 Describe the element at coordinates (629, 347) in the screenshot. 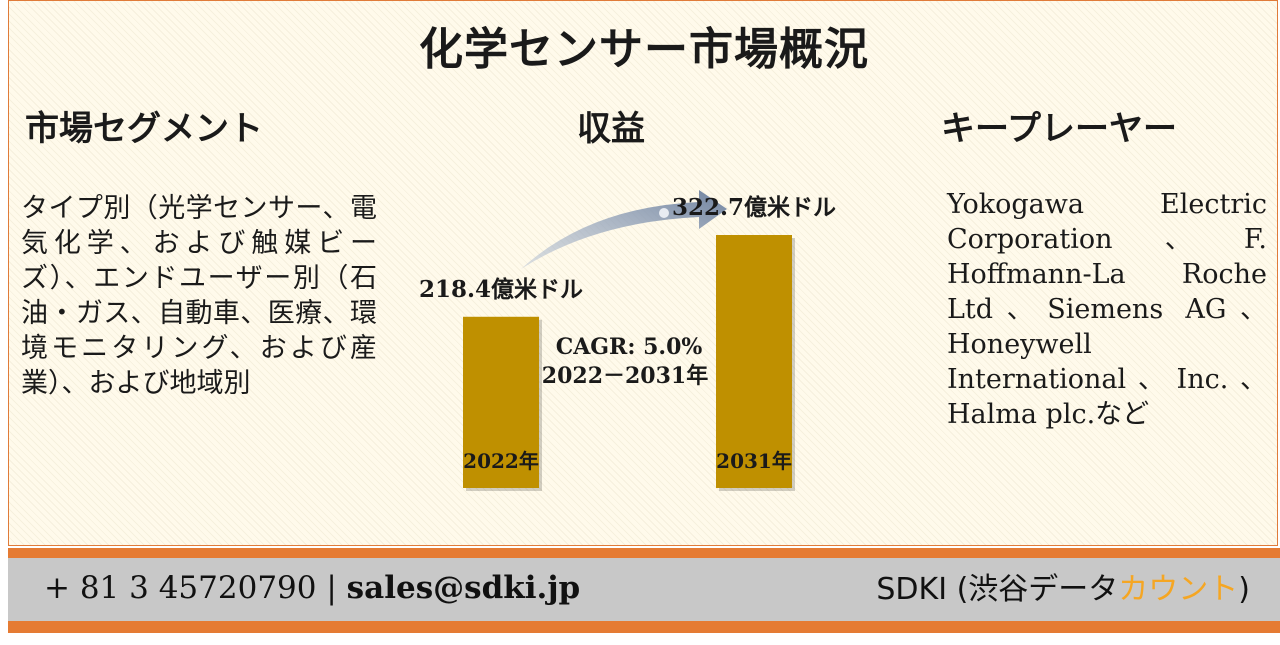

I see `cagr-label: CAGR: 5.0%` at that location.